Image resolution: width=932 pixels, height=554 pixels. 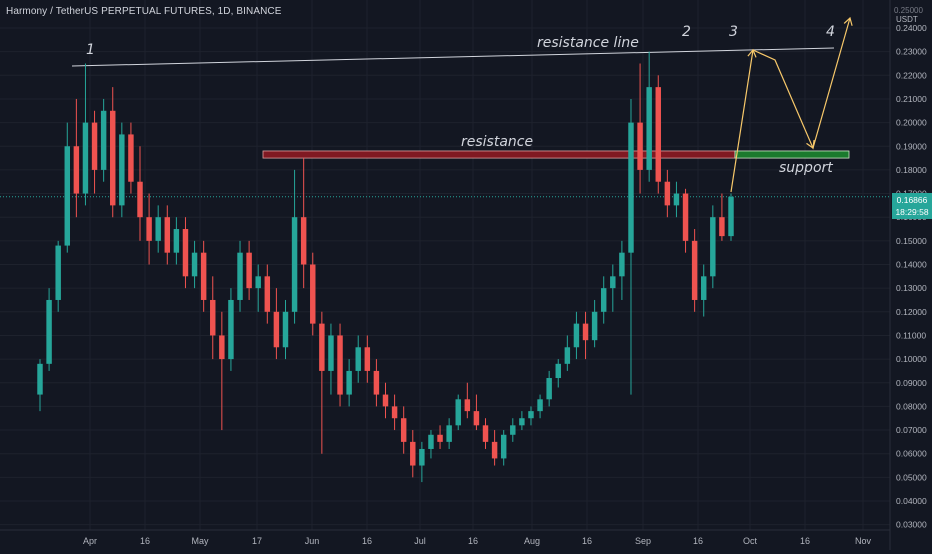 I want to click on x-tick-label: Apr, so click(x=90, y=541).